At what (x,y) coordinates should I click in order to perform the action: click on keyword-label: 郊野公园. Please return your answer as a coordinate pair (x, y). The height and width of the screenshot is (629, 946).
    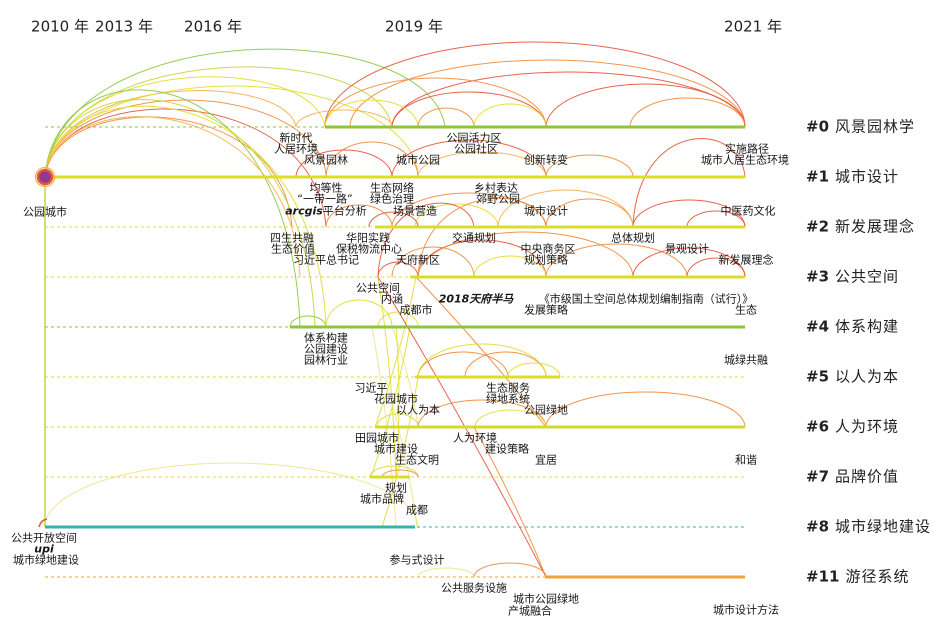
    Looking at the image, I should click on (498, 199).